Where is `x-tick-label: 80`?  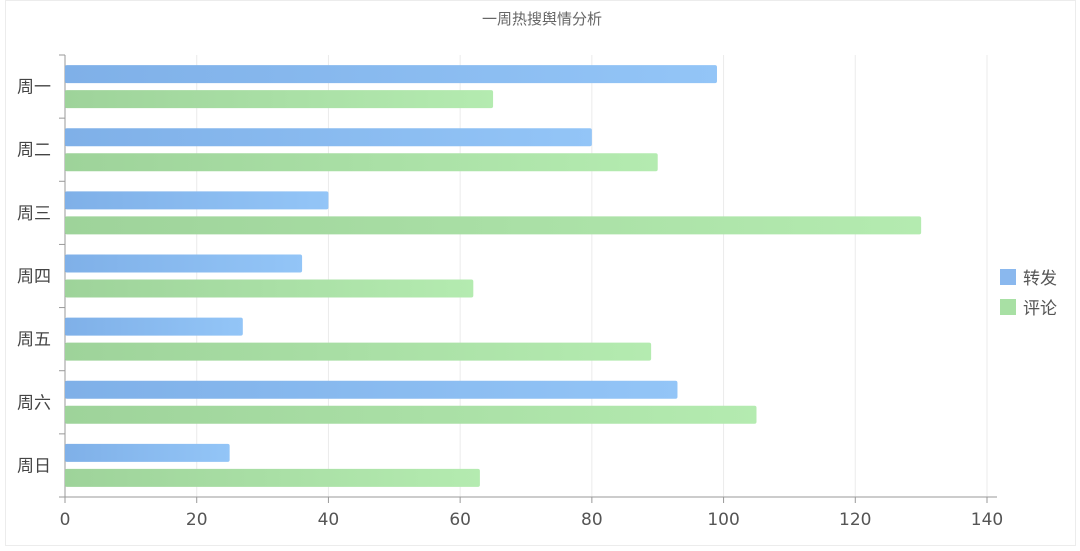
x-tick-label: 80 is located at coordinates (592, 520).